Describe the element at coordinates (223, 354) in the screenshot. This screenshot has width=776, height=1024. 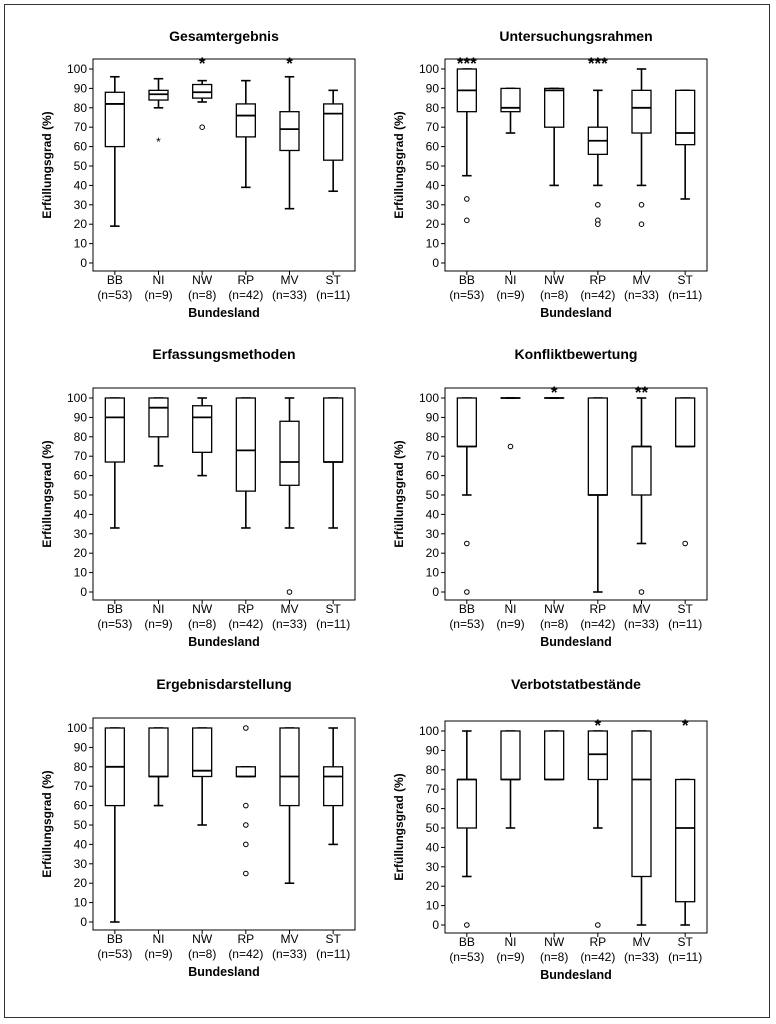
I see `chart-title: Erfassungsmethoden` at that location.